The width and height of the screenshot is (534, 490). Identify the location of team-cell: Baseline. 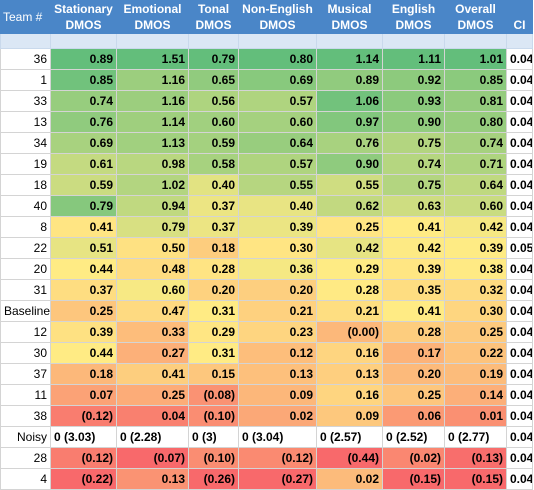
(25, 311).